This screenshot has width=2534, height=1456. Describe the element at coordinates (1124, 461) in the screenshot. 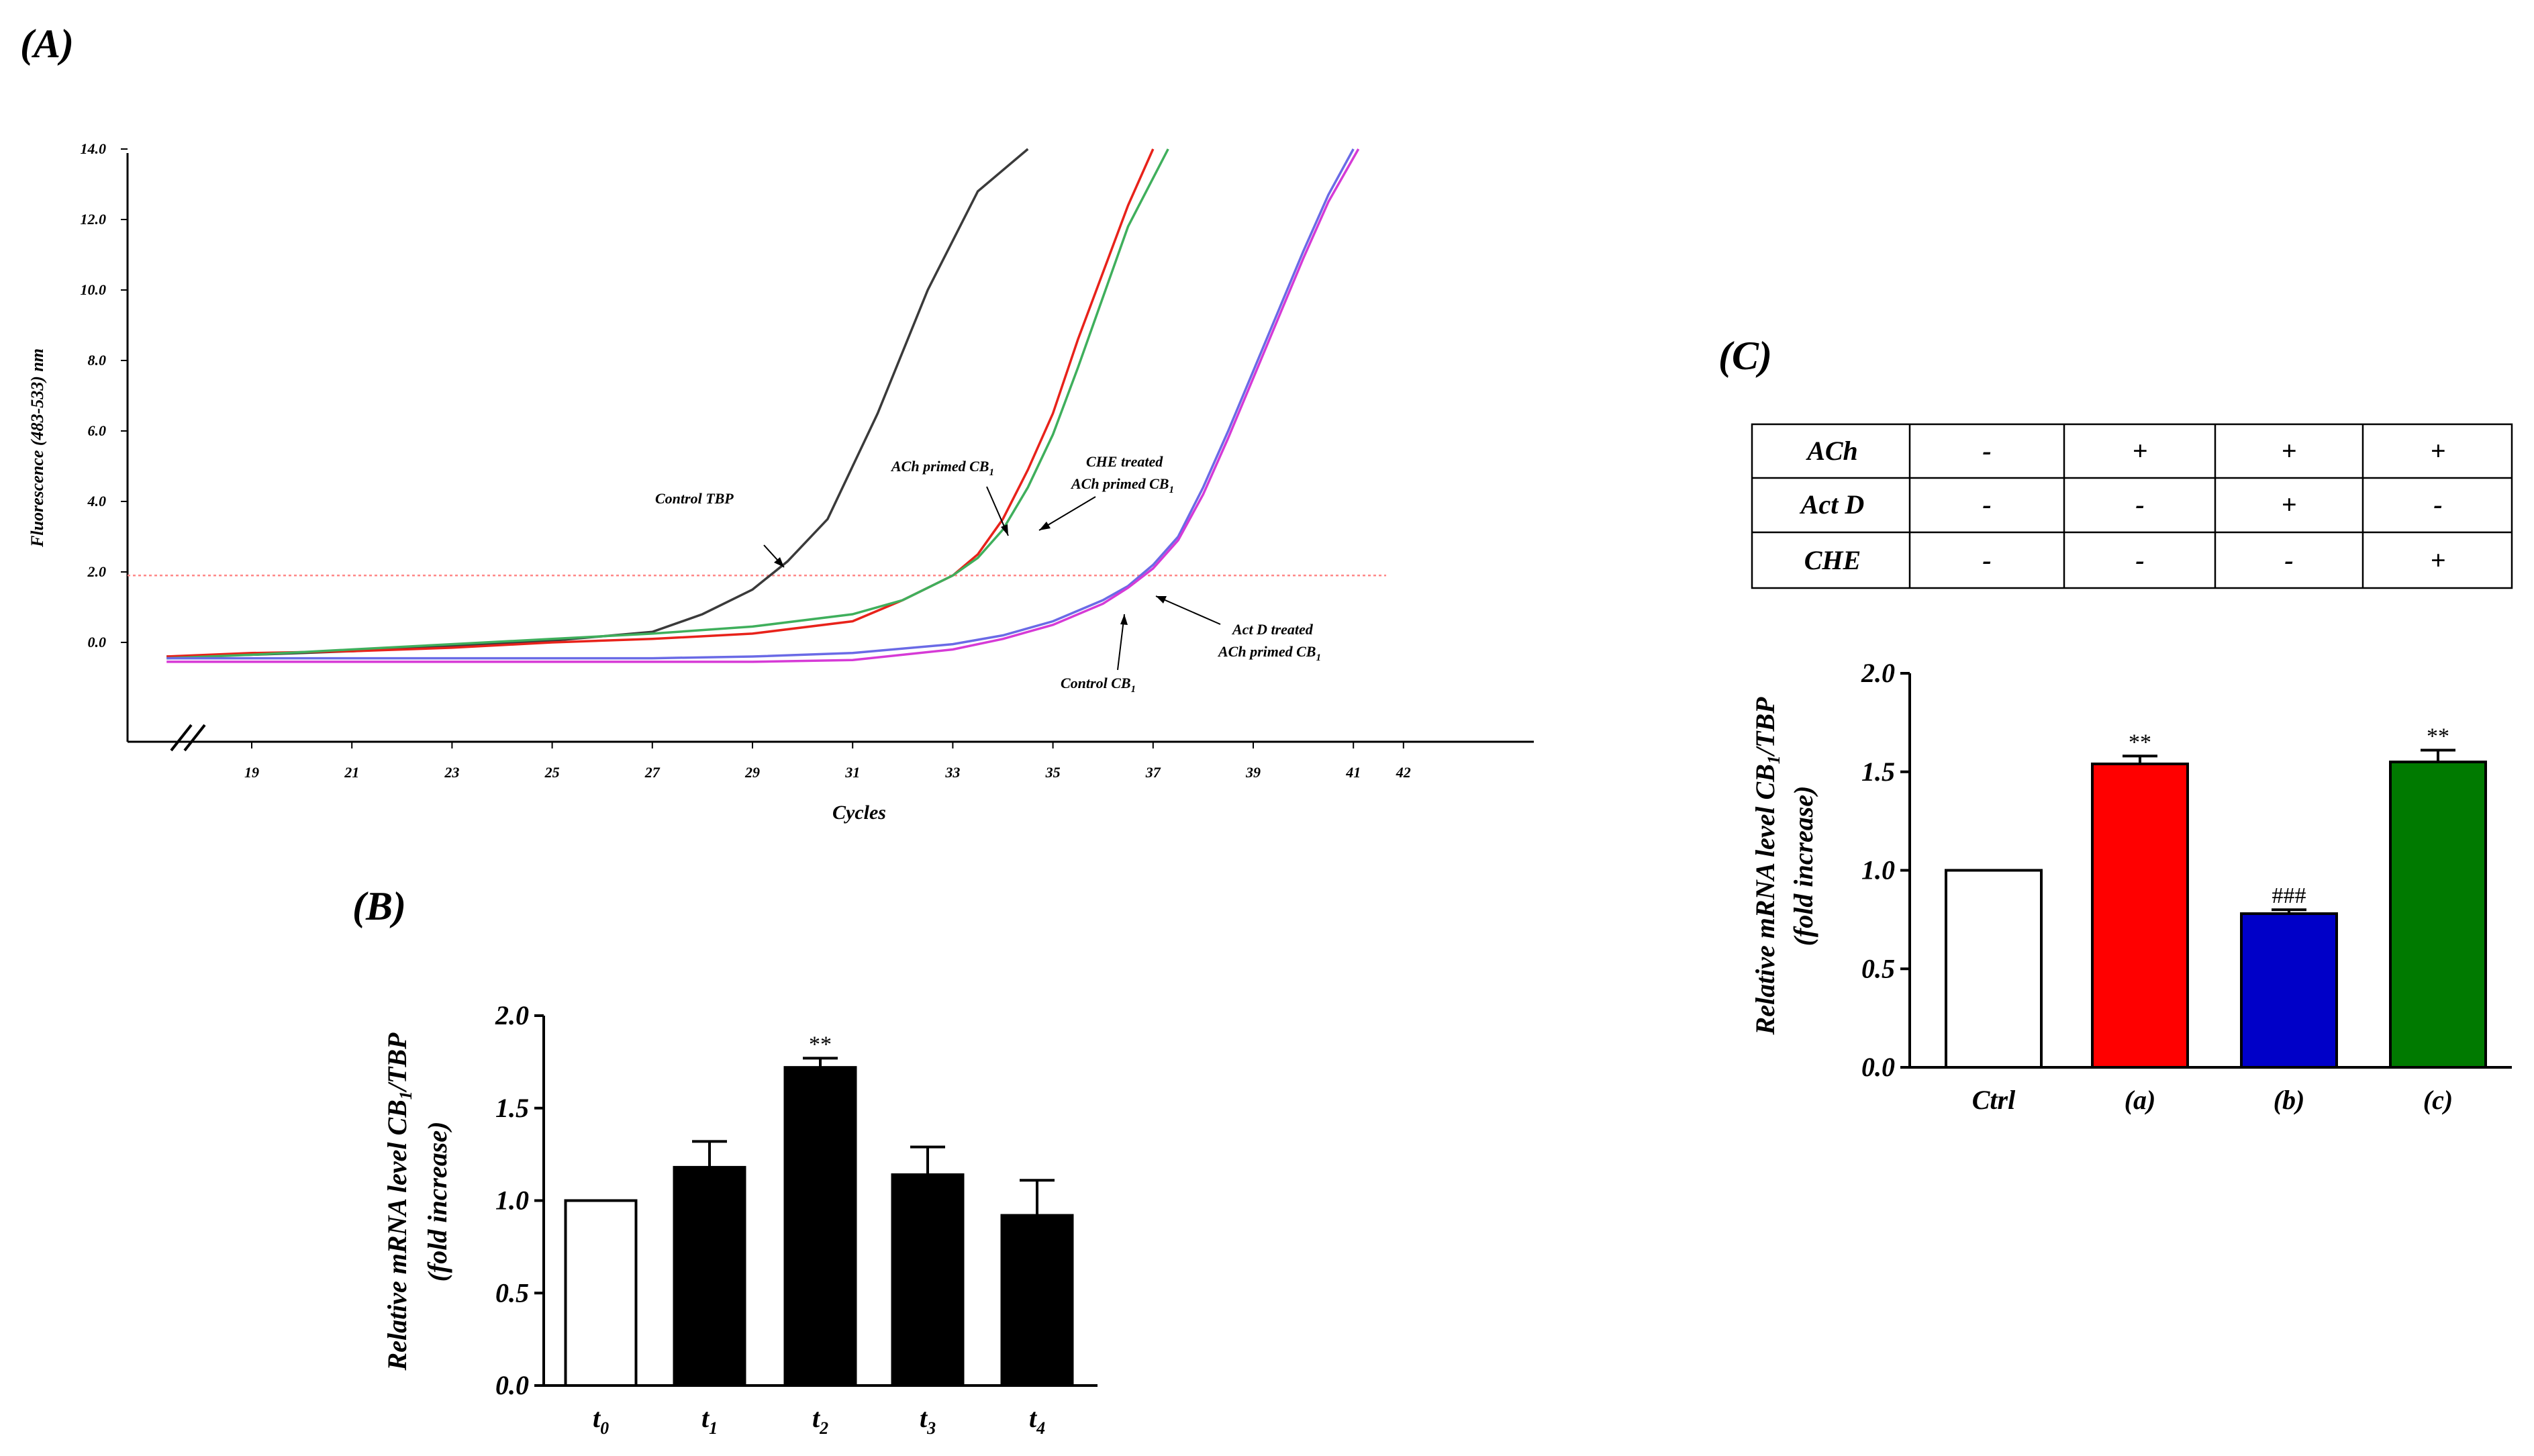

I see `annotation-che-line1: CHE treated` at that location.